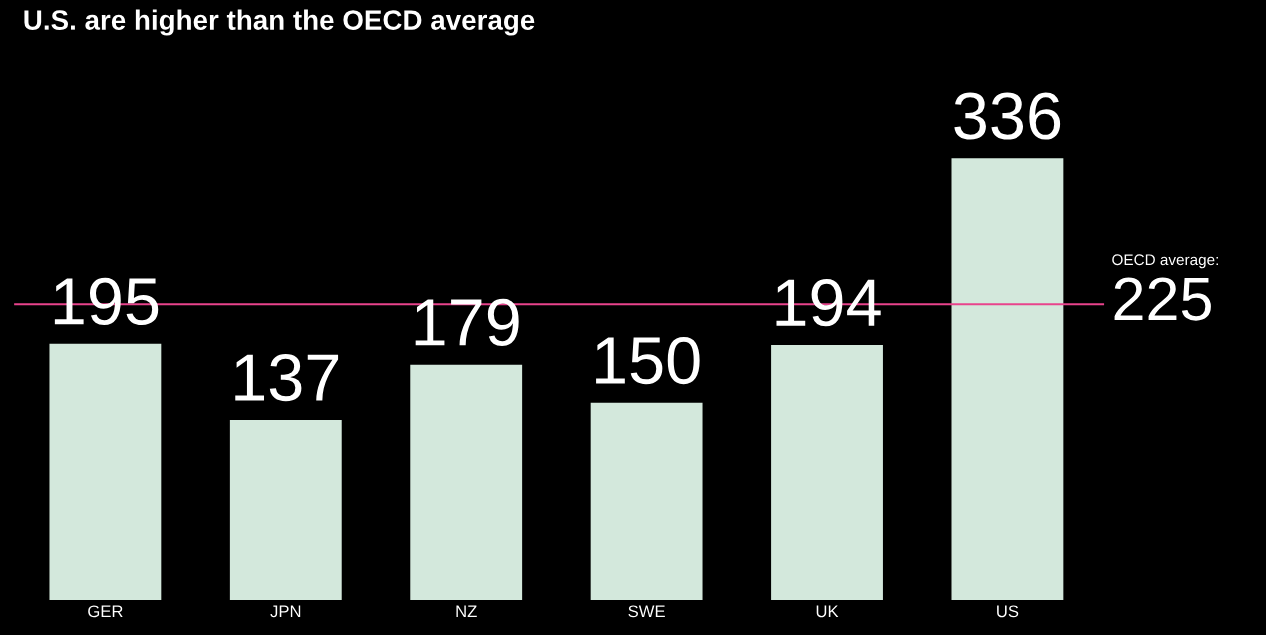 The width and height of the screenshot is (1266, 635). What do you see at coordinates (1007, 116) in the screenshot?
I see `data-label: 336` at bounding box center [1007, 116].